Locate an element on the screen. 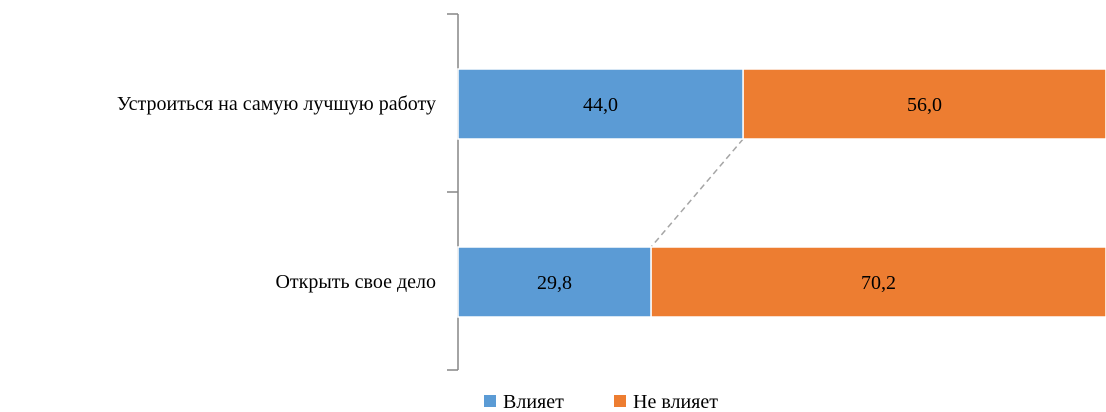 This screenshot has height=412, width=1106. data-label: 70,2 is located at coordinates (878, 283).